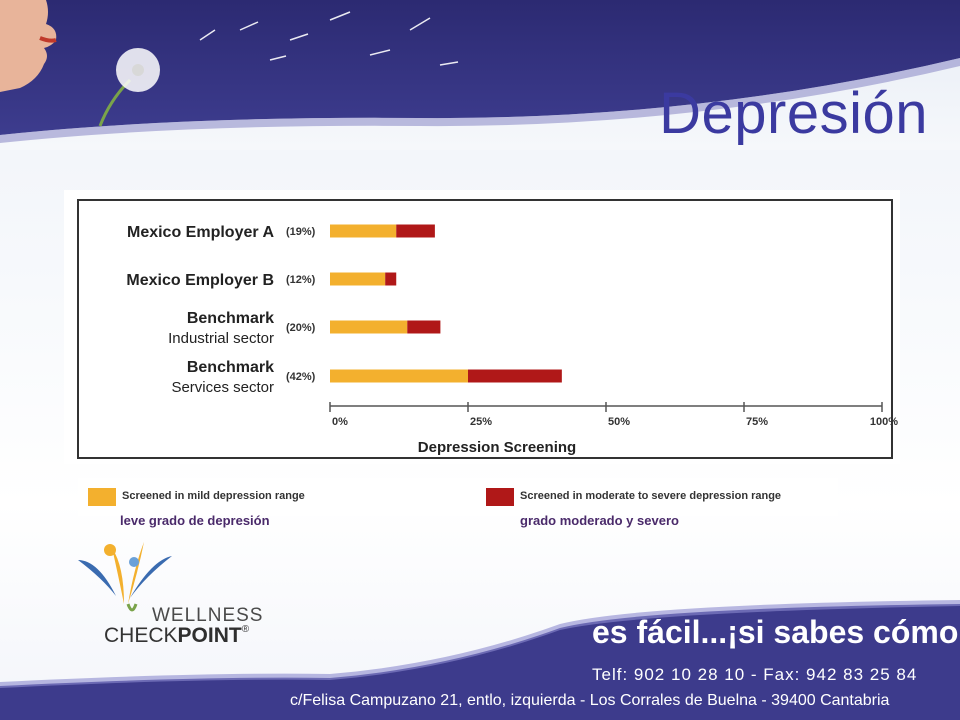 Image resolution: width=960 pixels, height=720 pixels. What do you see at coordinates (301, 328) in the screenshot?
I see `total-label-2: (20%)` at bounding box center [301, 328].